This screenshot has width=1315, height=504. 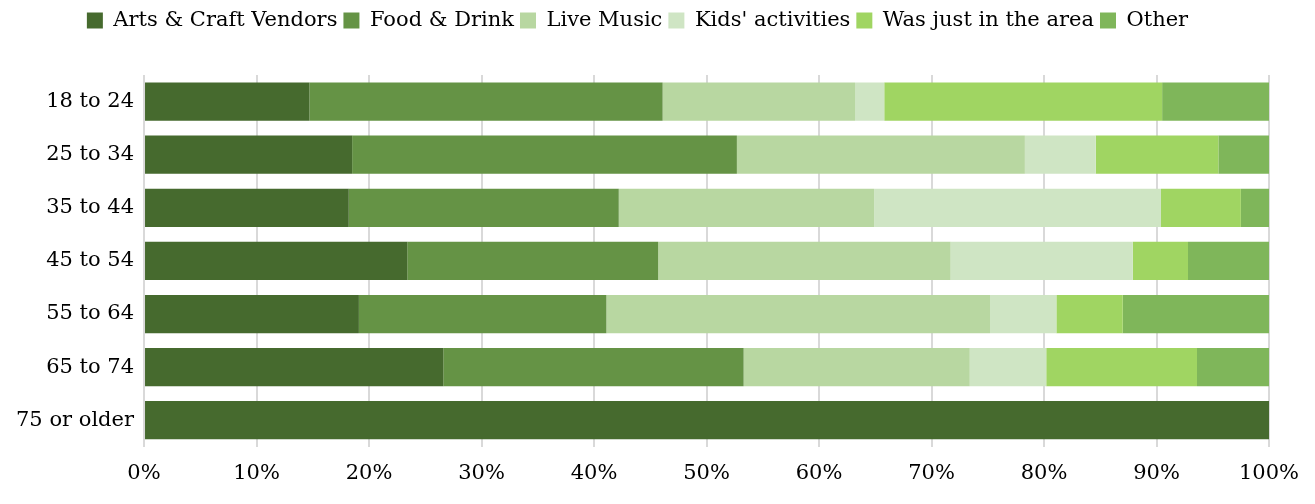 I want to click on x-tick-label: 60%, so click(x=819, y=471).